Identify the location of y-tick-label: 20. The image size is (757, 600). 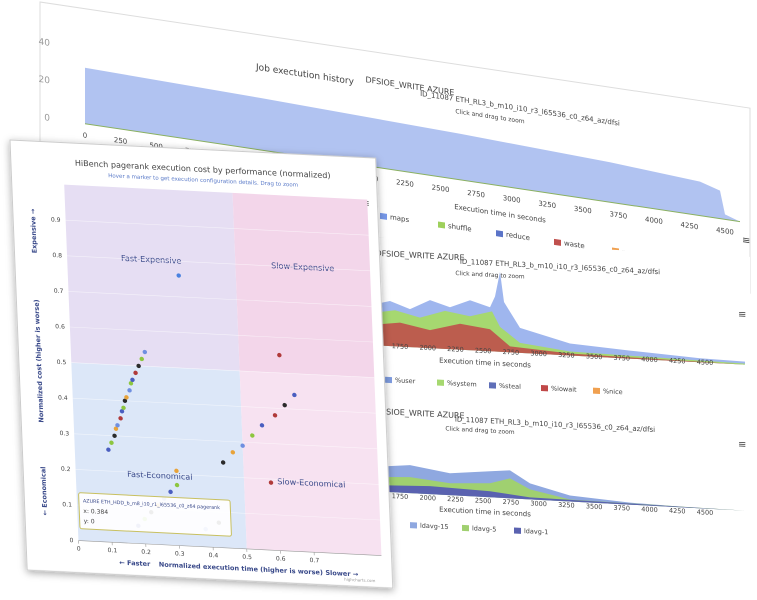
(45, 81).